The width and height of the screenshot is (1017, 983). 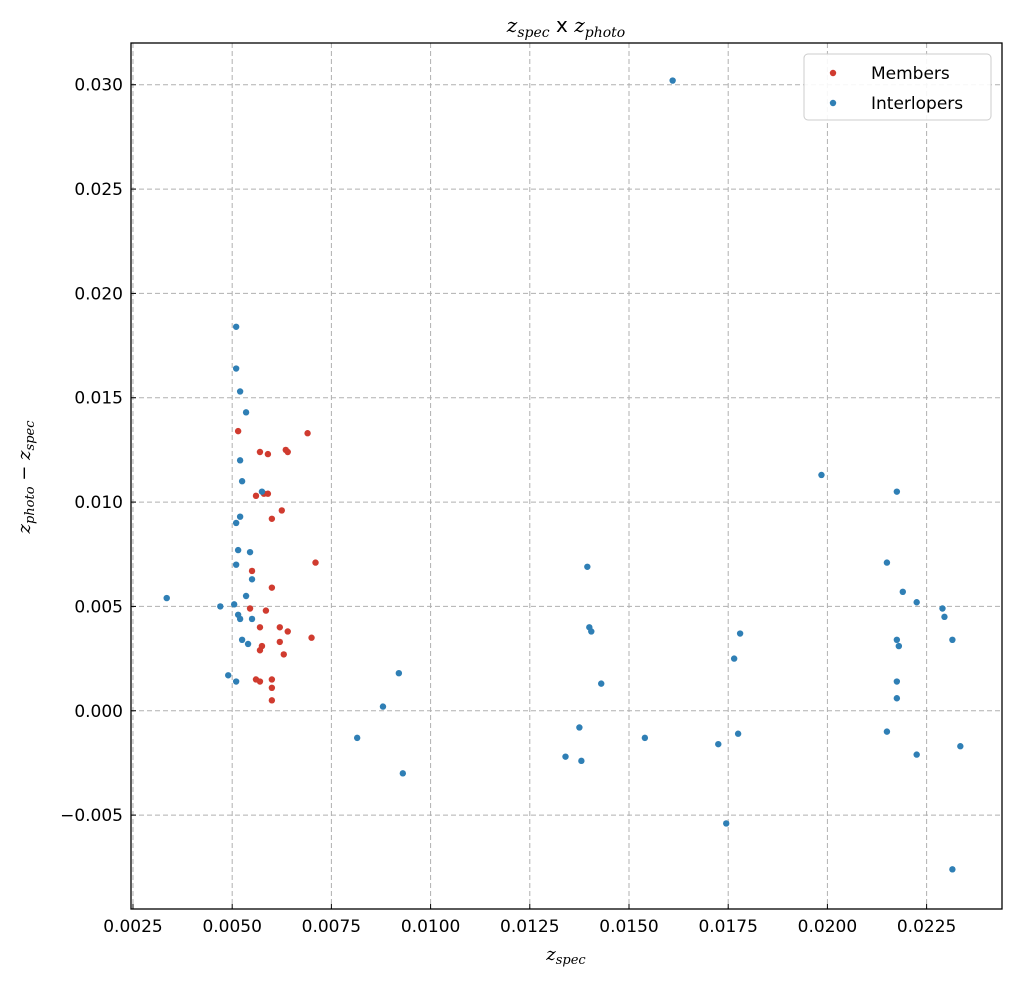 What do you see at coordinates (98, 399) in the screenshot?
I see `y-tick-label: 0.015` at bounding box center [98, 399].